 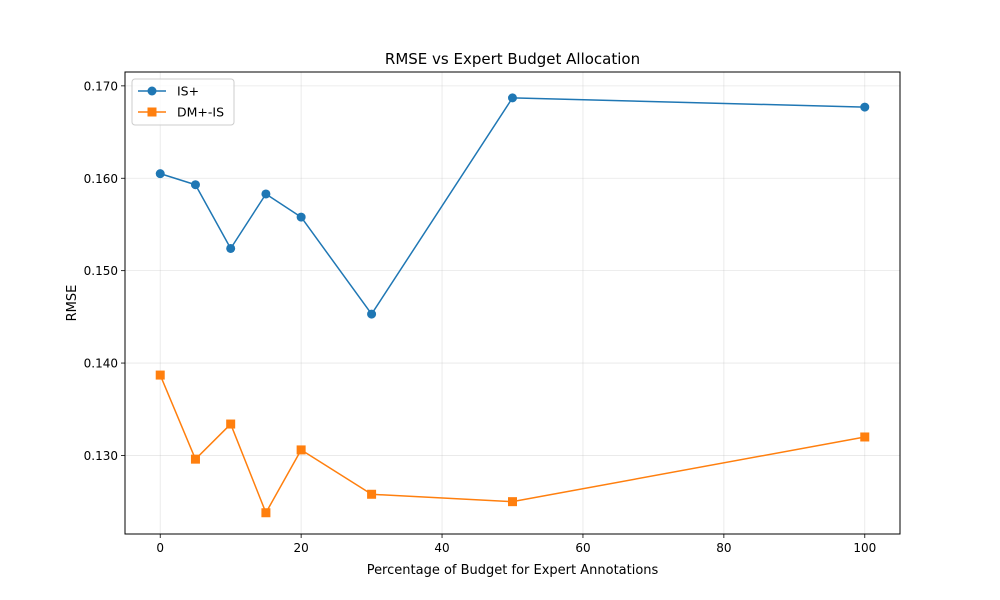 I want to click on y-tick-label: 0.170, so click(x=101, y=86).